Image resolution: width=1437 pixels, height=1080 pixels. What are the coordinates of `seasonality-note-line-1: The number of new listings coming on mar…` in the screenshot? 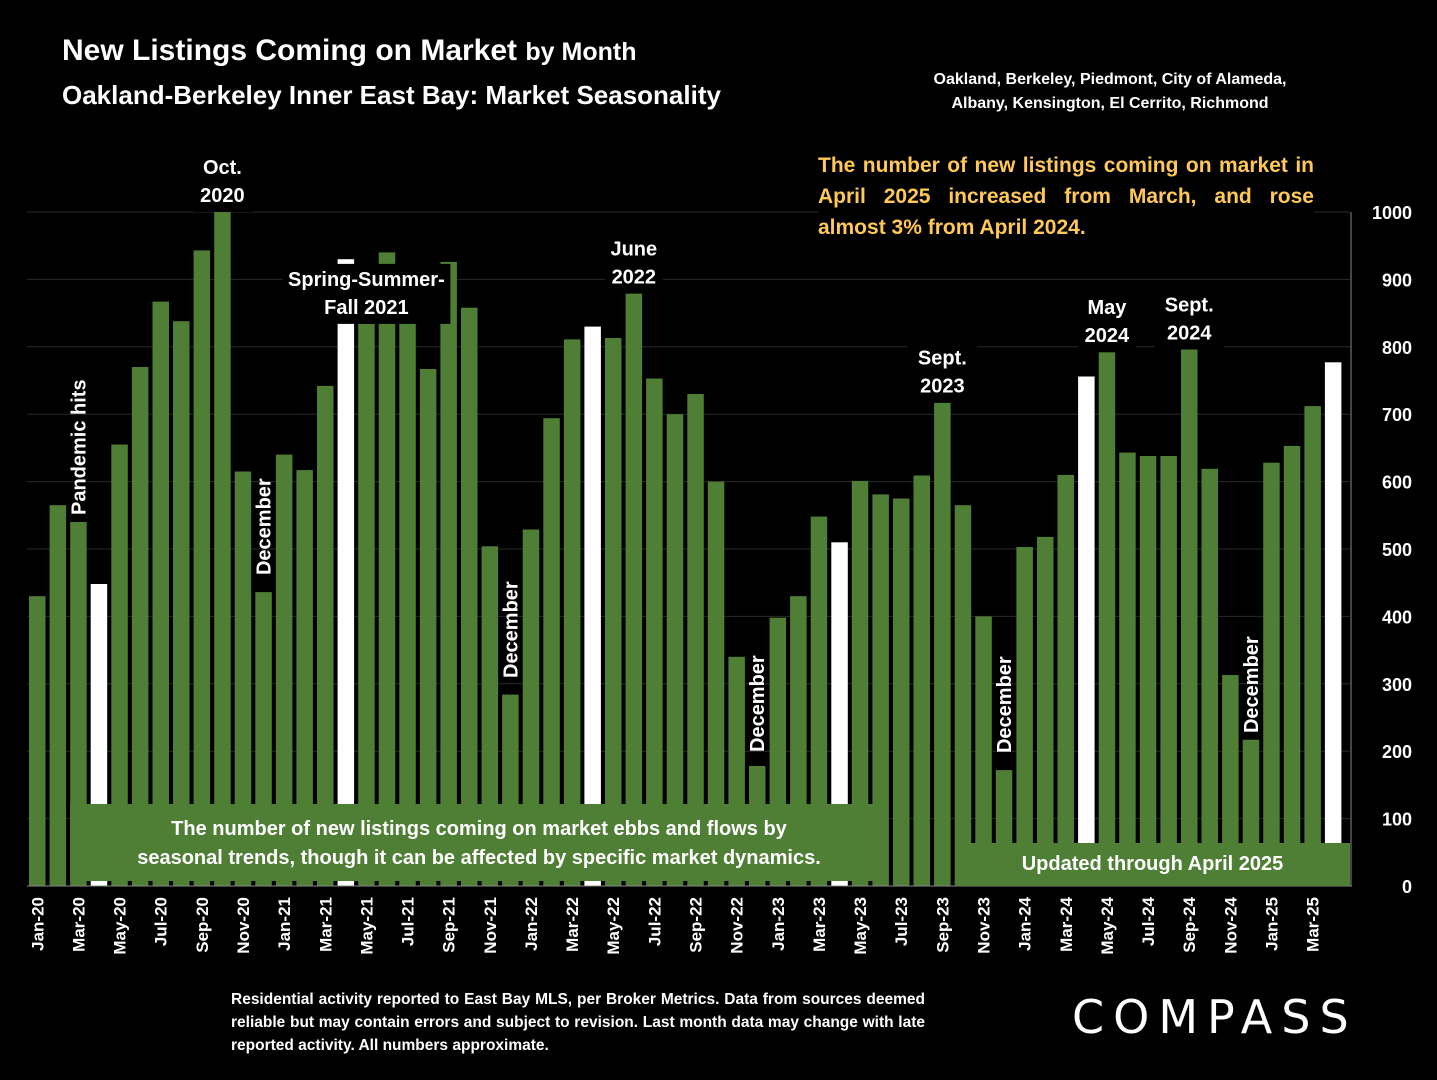 It's located at (479, 829).